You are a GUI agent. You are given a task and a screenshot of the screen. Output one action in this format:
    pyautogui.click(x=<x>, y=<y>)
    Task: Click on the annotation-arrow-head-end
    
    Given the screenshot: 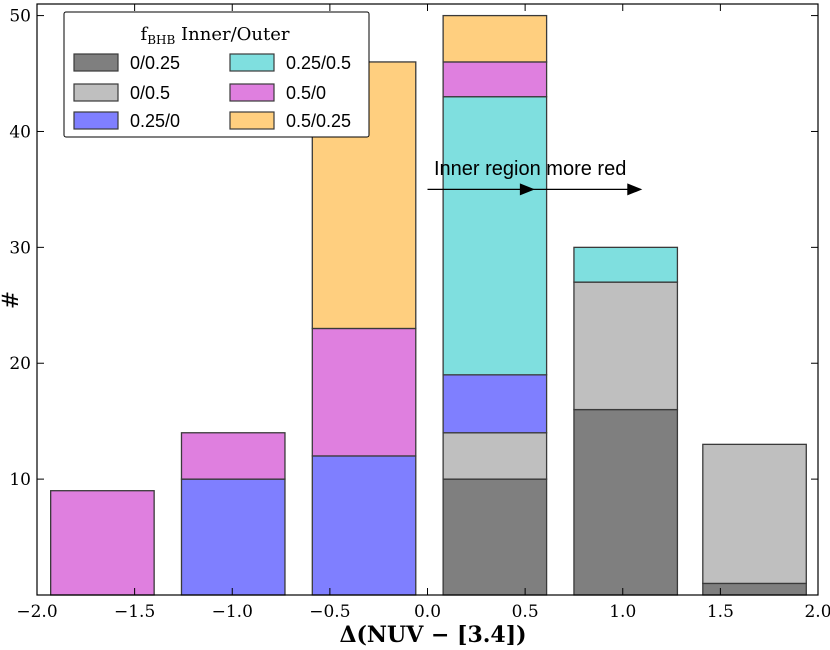 What is the action you would take?
    pyautogui.click(x=635, y=189)
    